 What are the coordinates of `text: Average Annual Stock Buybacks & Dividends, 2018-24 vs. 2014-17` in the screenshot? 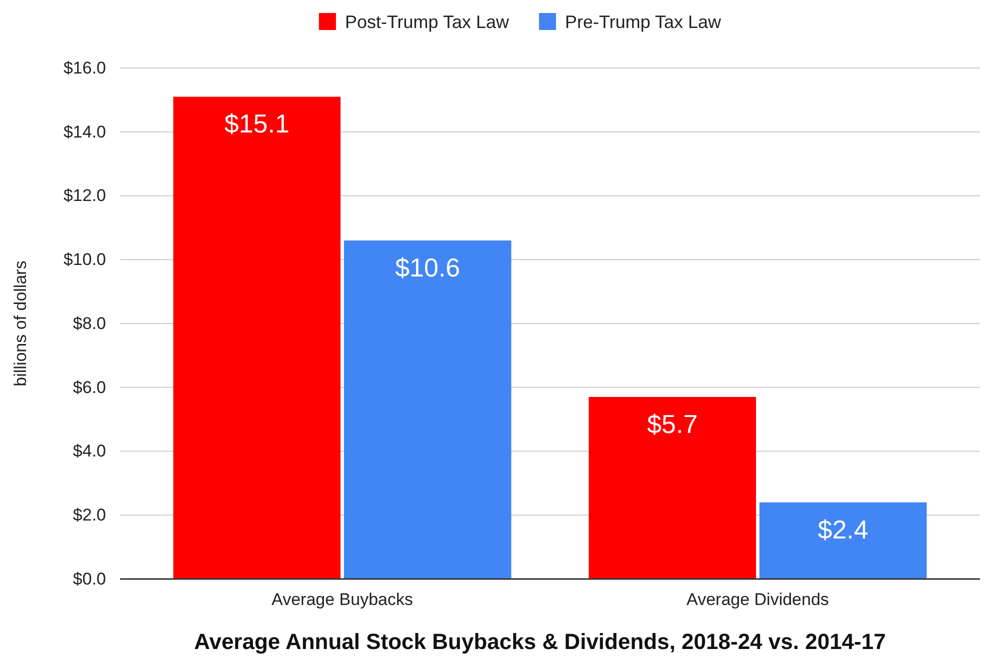 It's located at (540, 641).